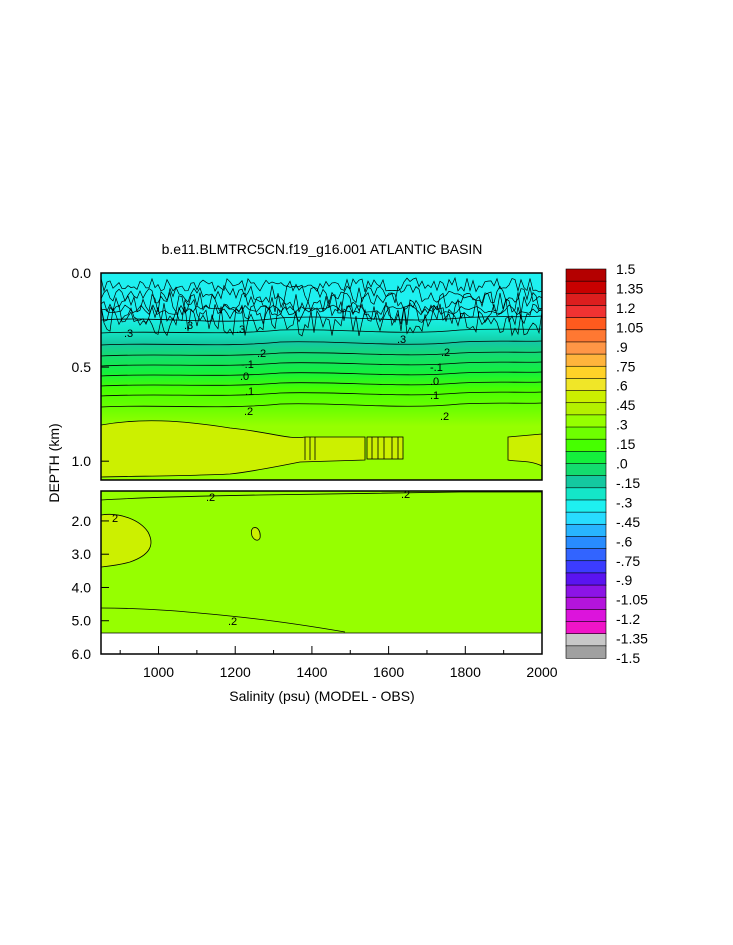 The width and height of the screenshot is (733, 945). What do you see at coordinates (622, 464) in the screenshot?
I see `colorbar-label: .0` at bounding box center [622, 464].